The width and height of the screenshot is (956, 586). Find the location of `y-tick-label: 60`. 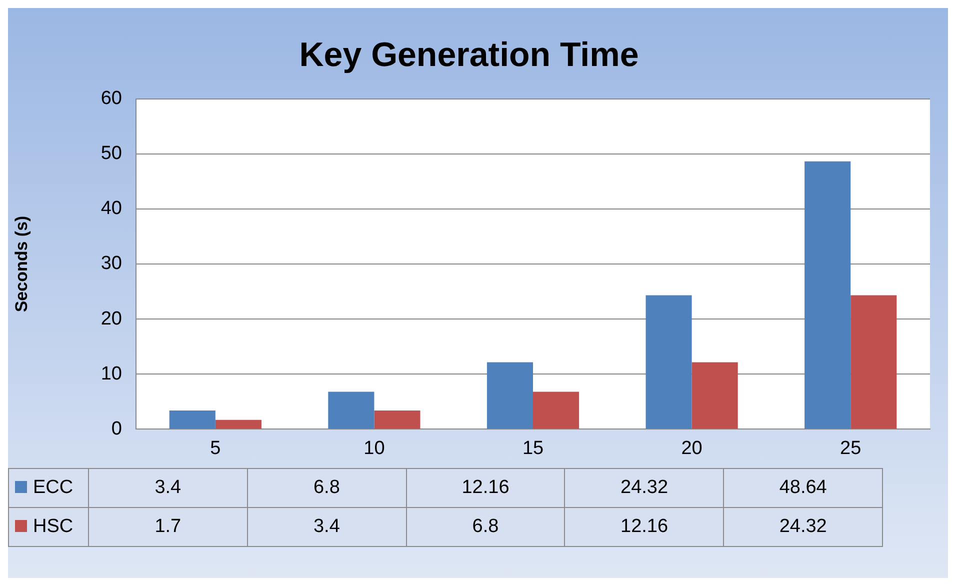

y-tick-label: 60 is located at coordinates (111, 99).